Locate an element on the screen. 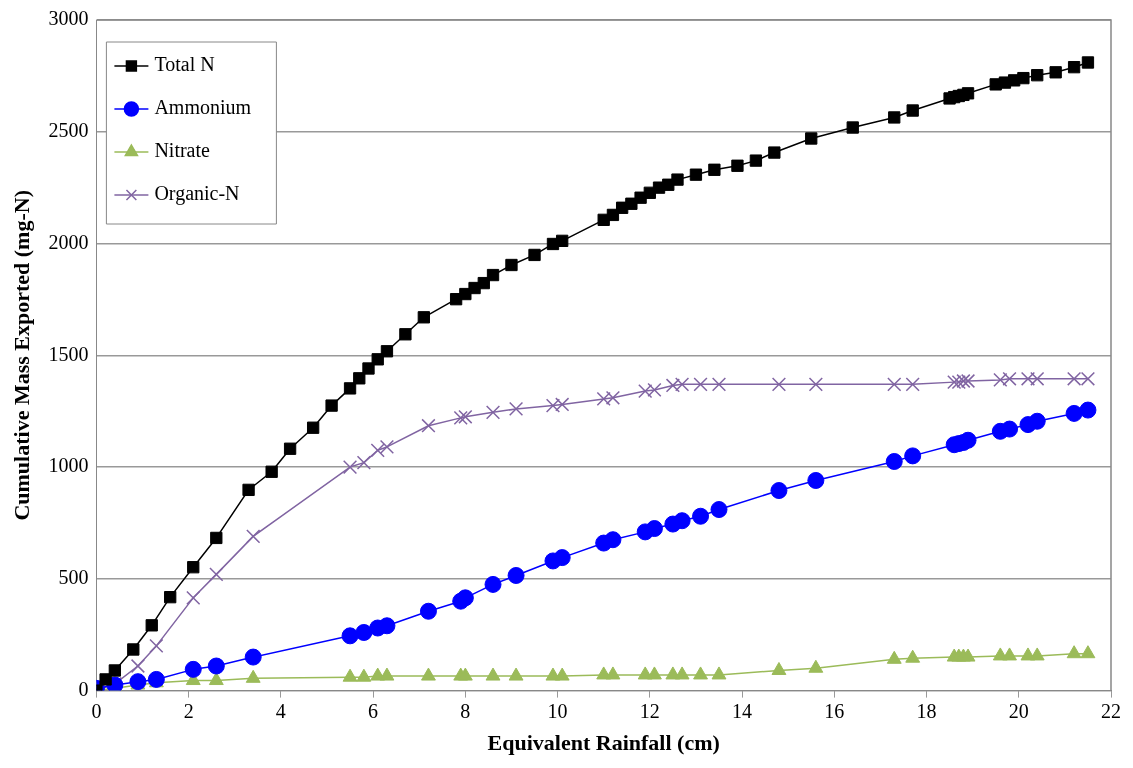 The height and width of the screenshot is (768, 1133). legend-label: Nitrate is located at coordinates (182, 150).